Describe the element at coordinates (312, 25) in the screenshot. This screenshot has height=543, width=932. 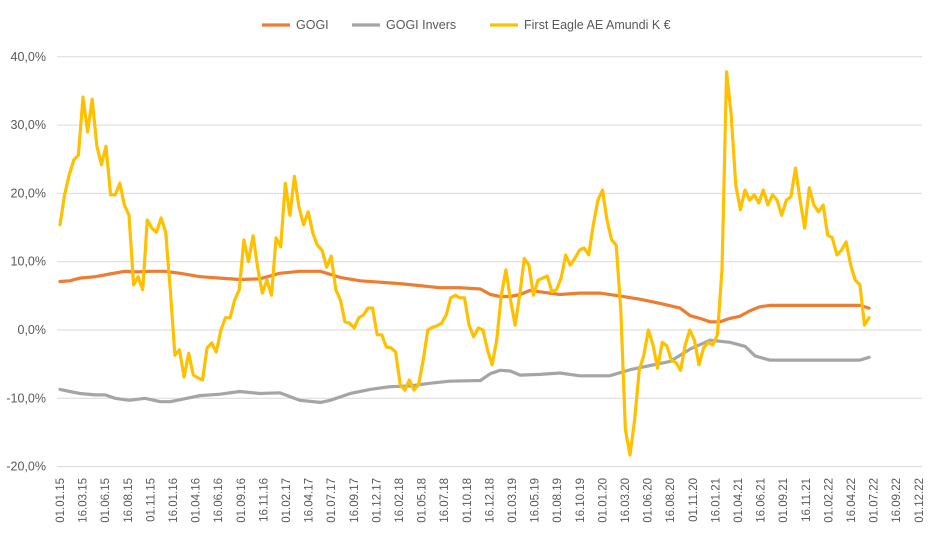
I see `legend-label: GOGI` at that location.